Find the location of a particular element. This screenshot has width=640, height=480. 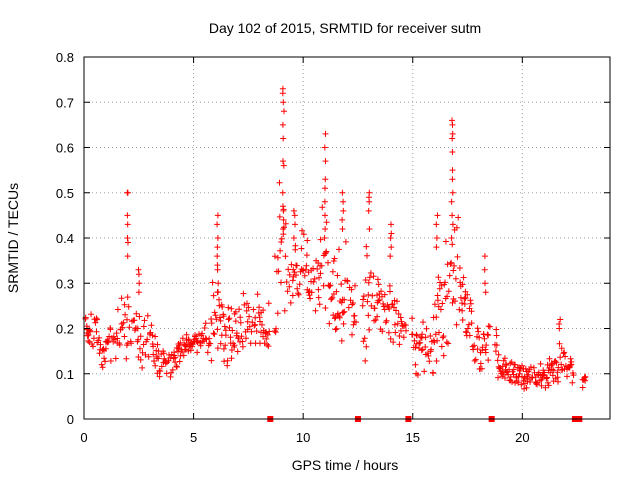

x-tick-label: 0 is located at coordinates (83, 437).